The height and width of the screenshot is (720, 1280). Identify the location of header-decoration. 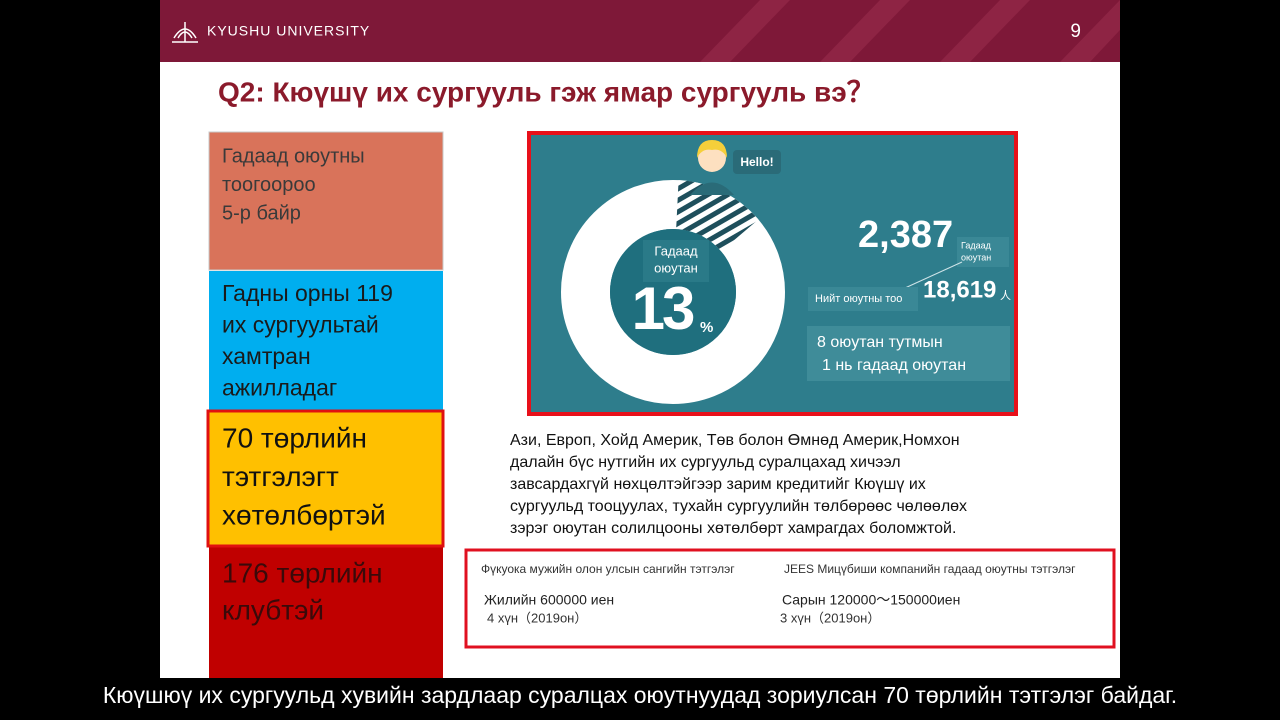
(910, 31).